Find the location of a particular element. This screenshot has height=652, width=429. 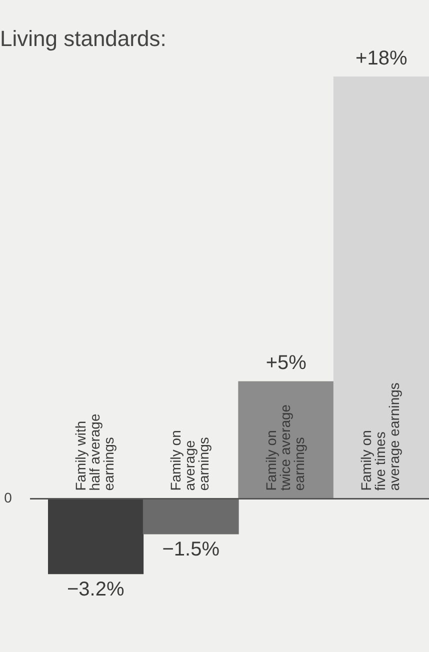

data-label: +5% is located at coordinates (286, 363).